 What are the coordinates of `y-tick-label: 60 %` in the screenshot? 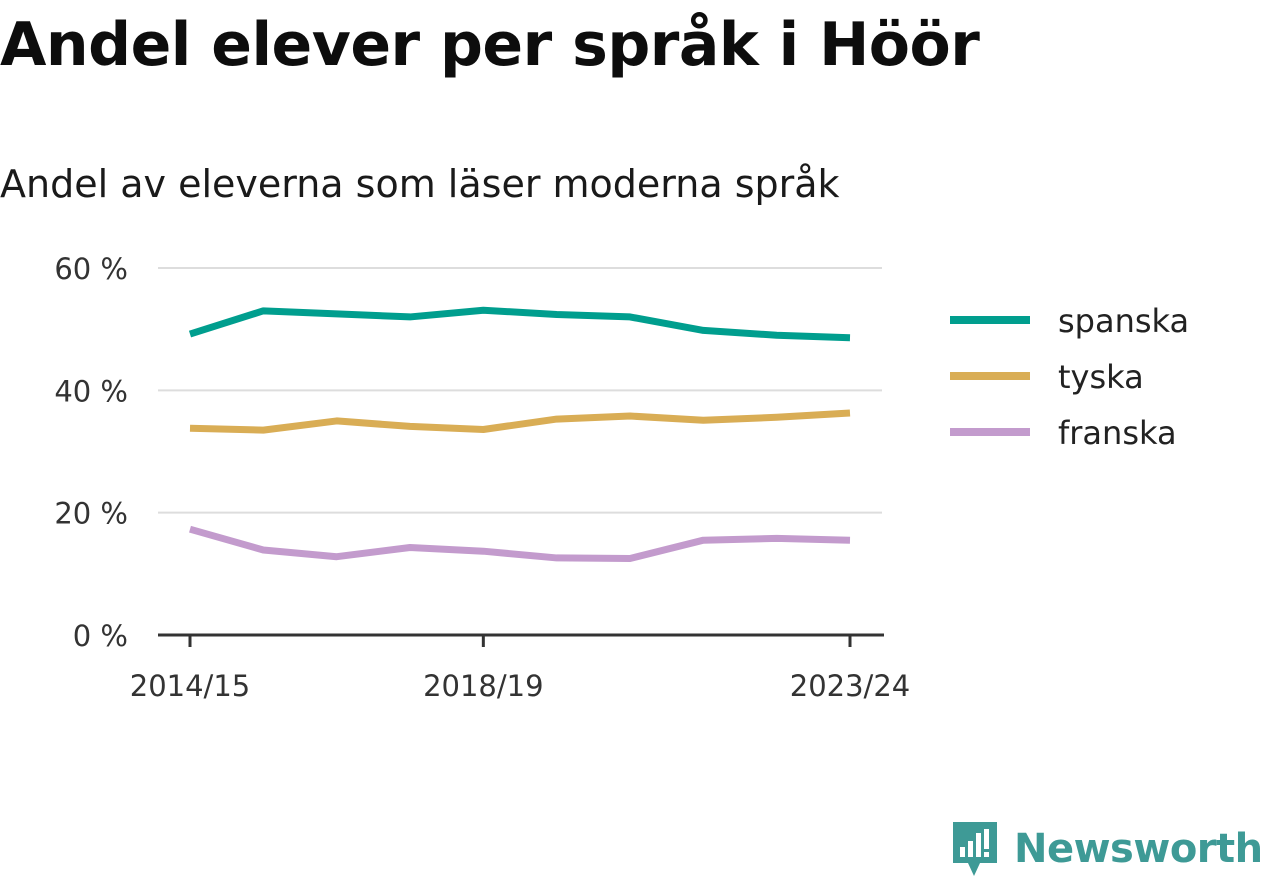 It's located at (91, 269).